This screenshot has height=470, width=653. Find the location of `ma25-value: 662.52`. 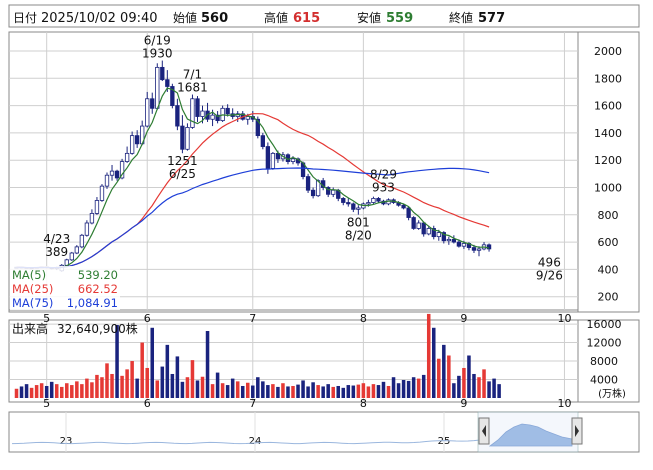

ma25-value: 662.52 is located at coordinates (98, 289).